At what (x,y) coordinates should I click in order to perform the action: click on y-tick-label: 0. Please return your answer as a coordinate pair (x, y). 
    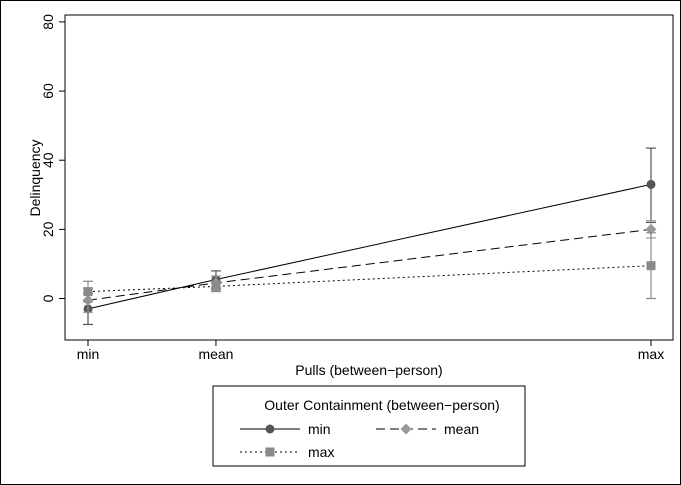
    Looking at the image, I should click on (48, 298).